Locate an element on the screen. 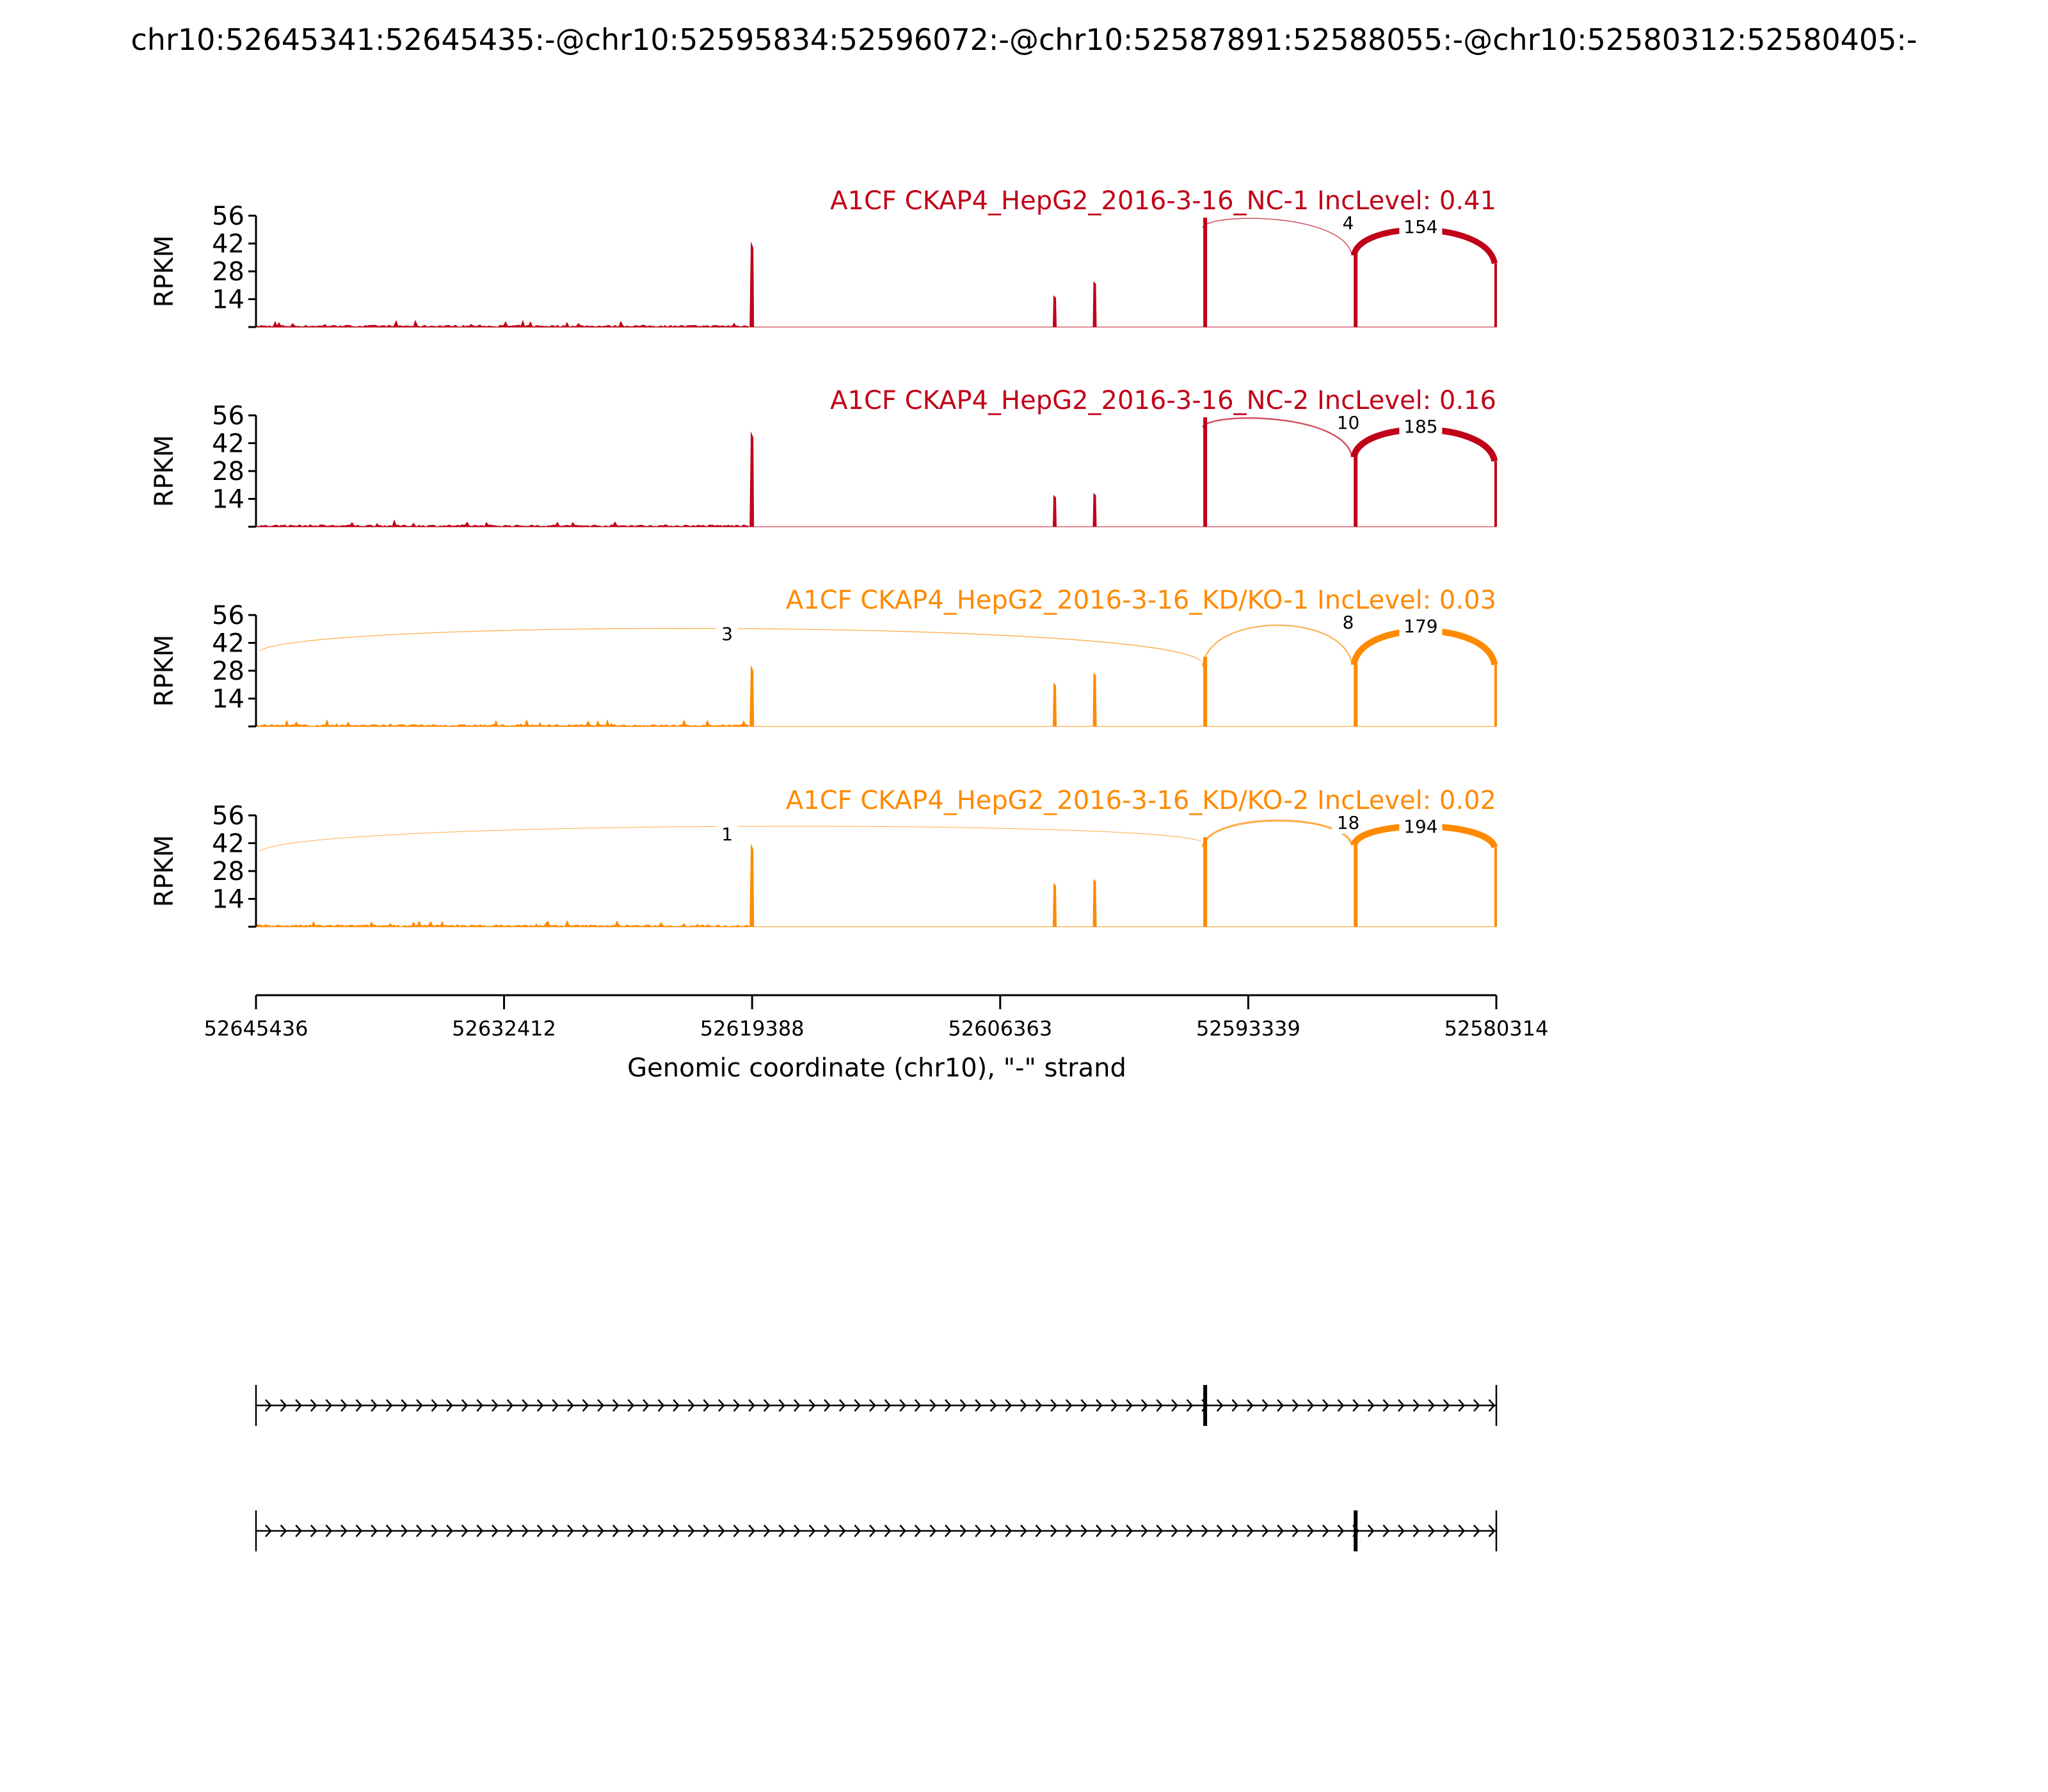  skipping-isoform is located at coordinates (876, 1530).